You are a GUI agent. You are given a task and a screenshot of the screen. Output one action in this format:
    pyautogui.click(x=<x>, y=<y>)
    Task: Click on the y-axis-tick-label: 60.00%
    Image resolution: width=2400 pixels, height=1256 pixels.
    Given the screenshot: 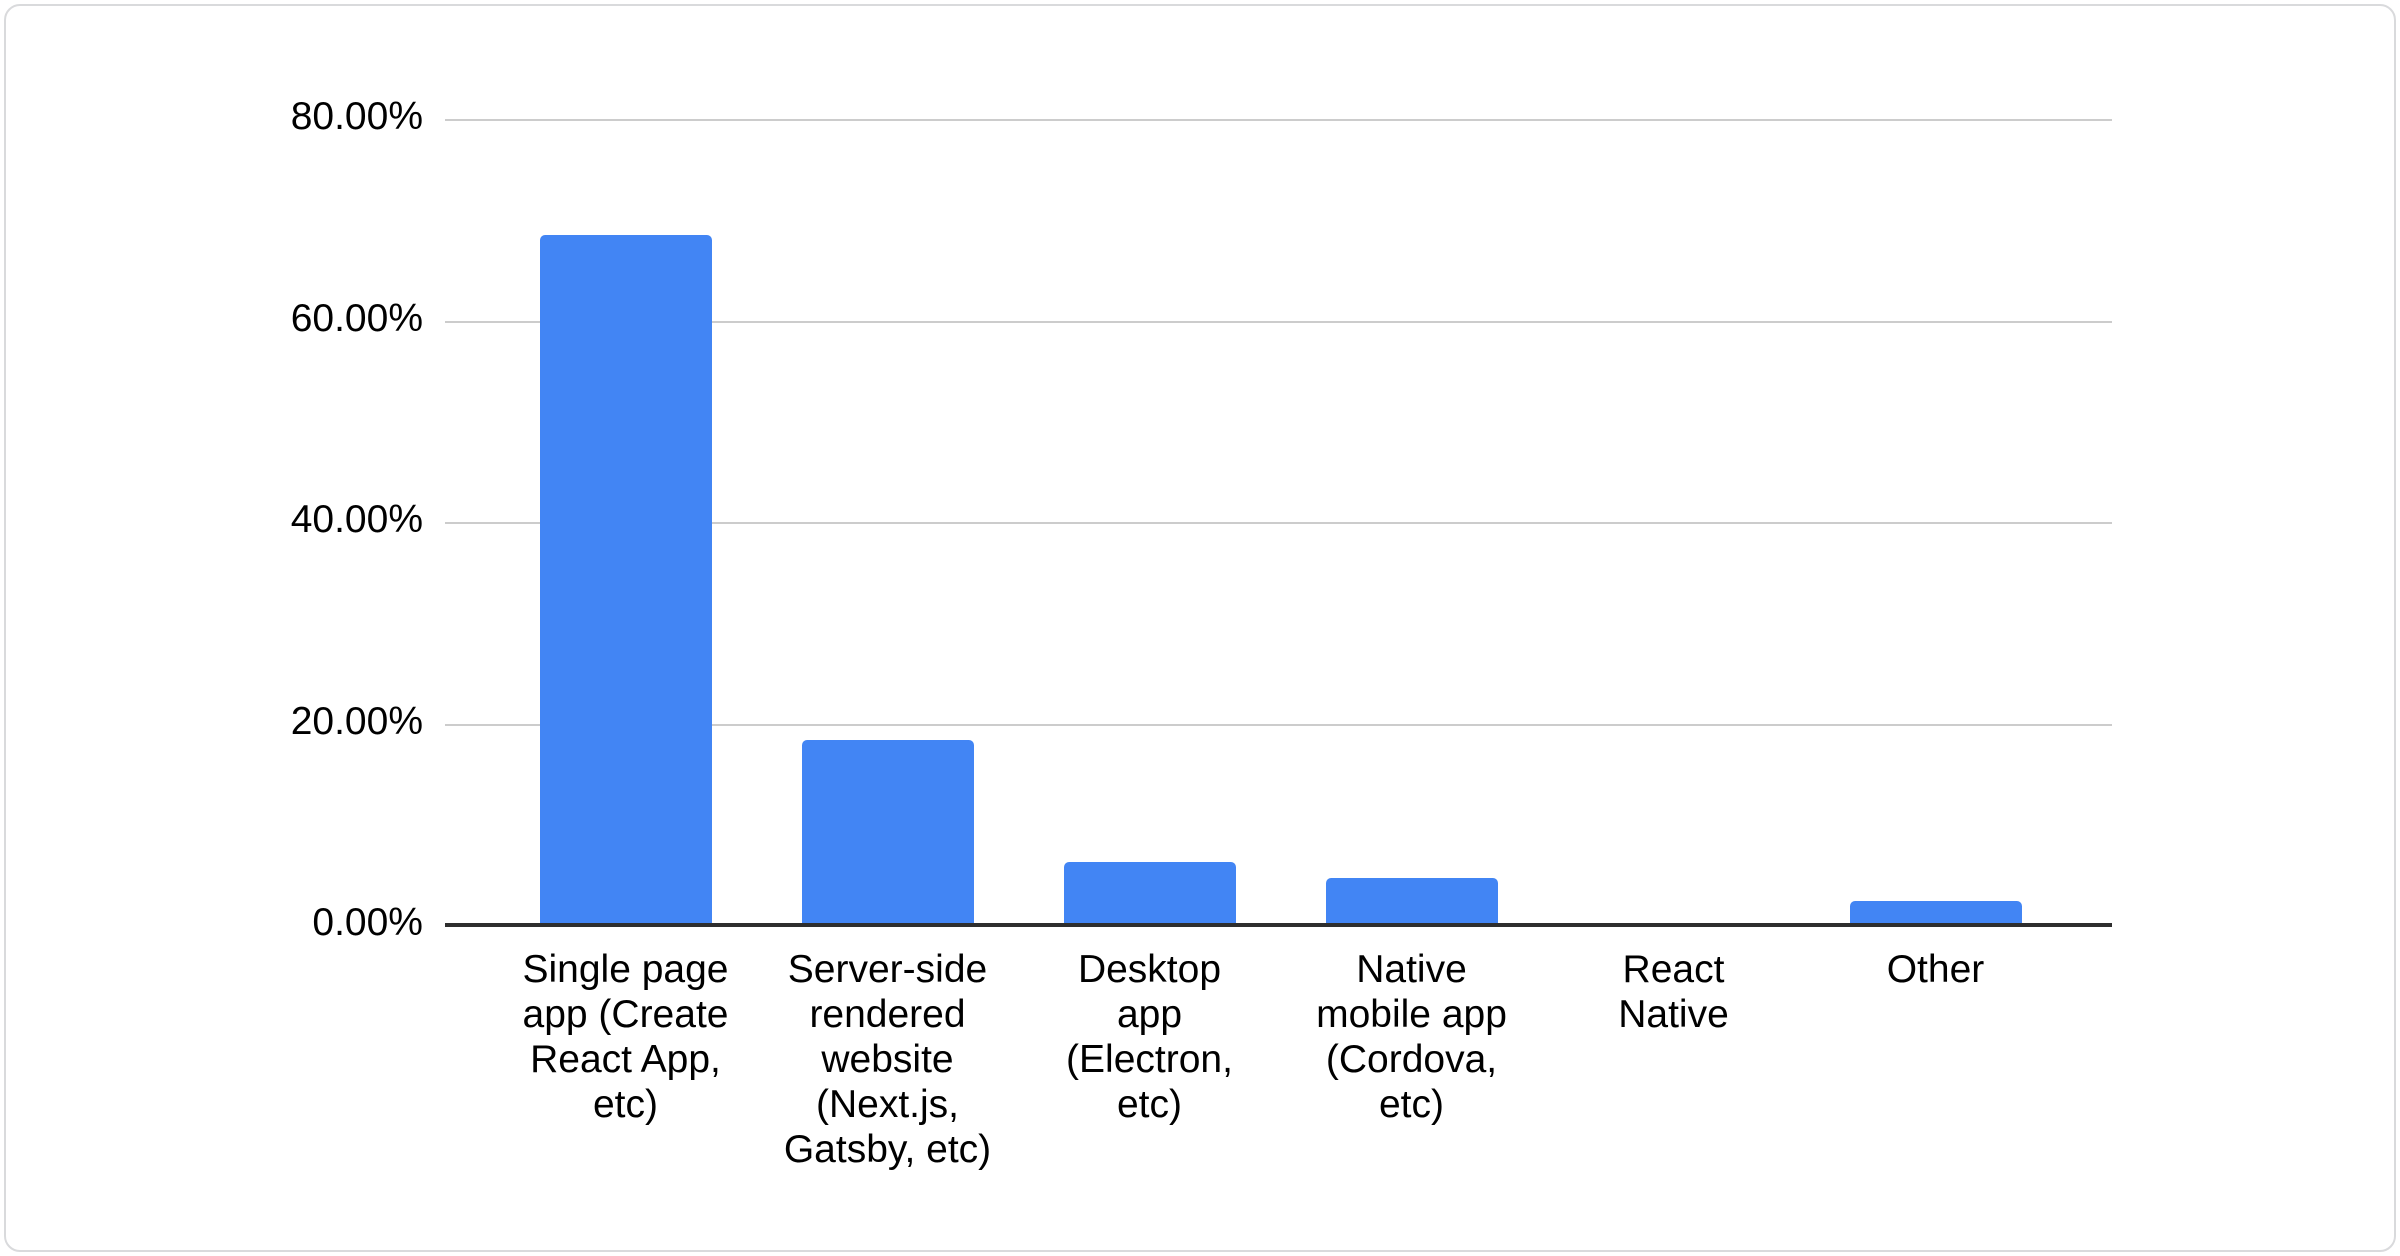 What is the action you would take?
    pyautogui.click(x=356, y=318)
    